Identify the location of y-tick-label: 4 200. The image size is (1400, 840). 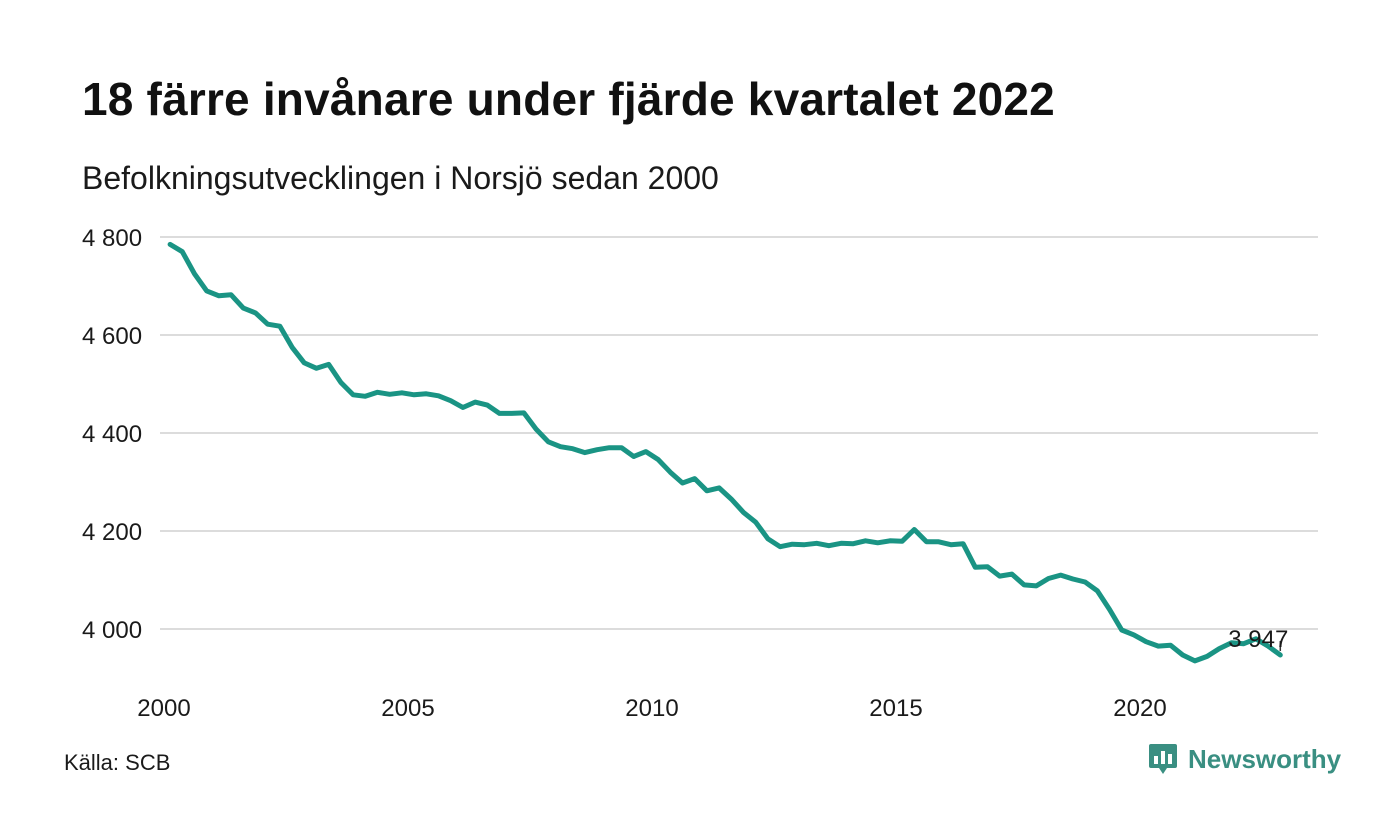
(112, 532).